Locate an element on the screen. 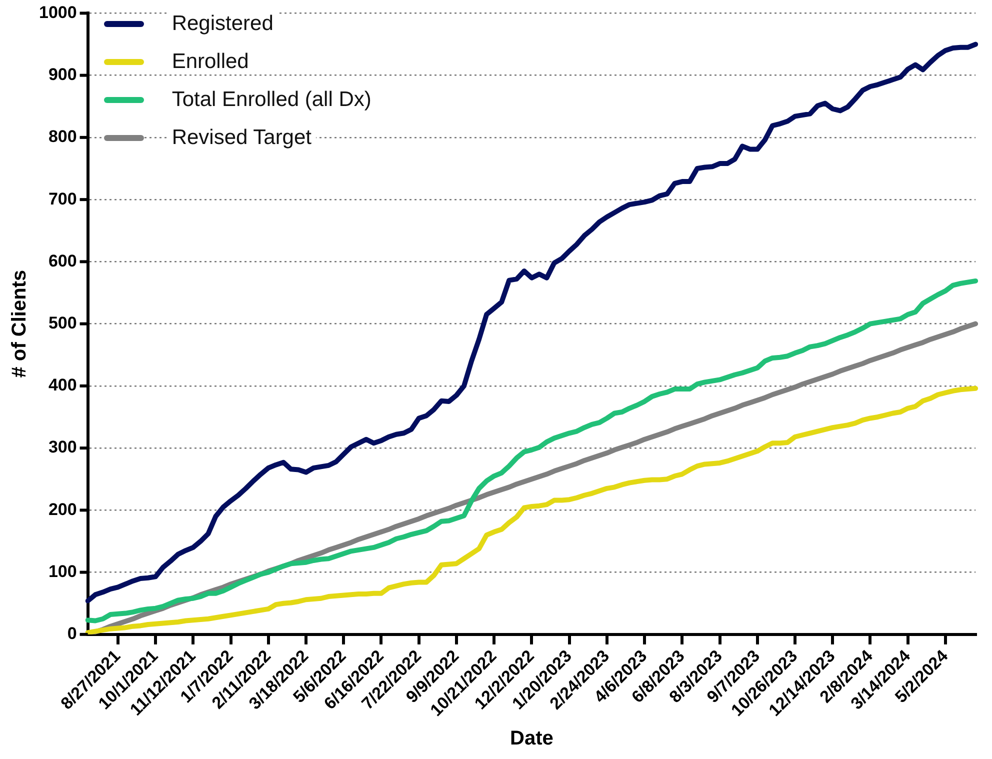 The image size is (992, 759). x-axis-title: Date is located at coordinates (532, 739).